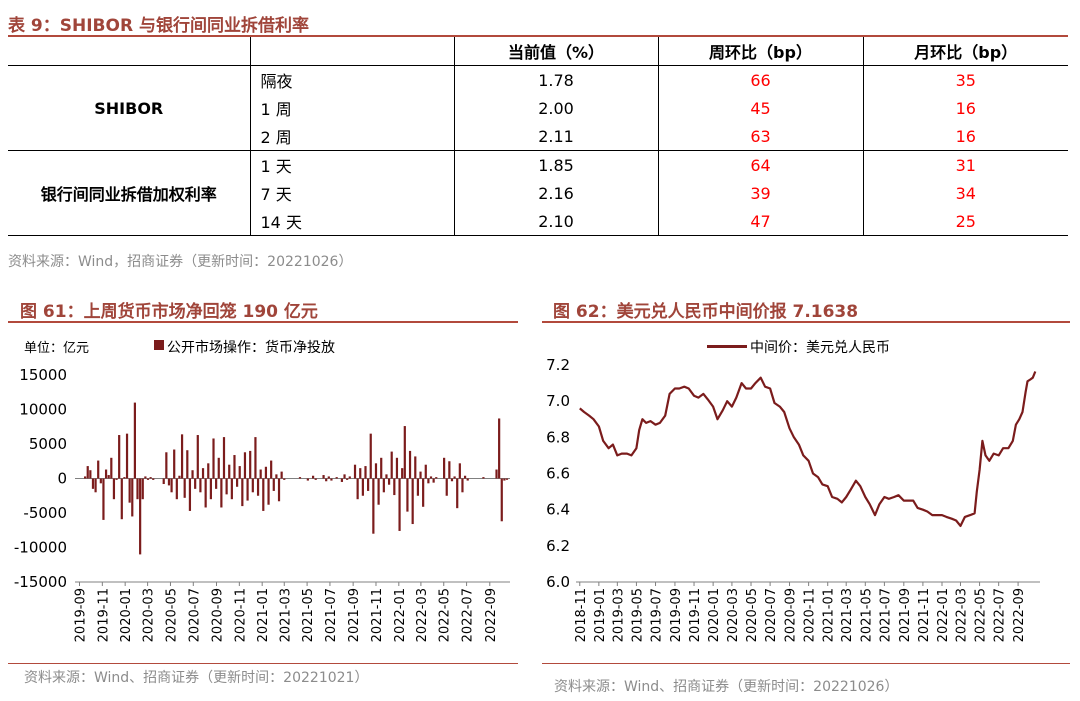 This screenshot has width=1080, height=701. I want to click on mom-cell: 16, so click(965, 108).